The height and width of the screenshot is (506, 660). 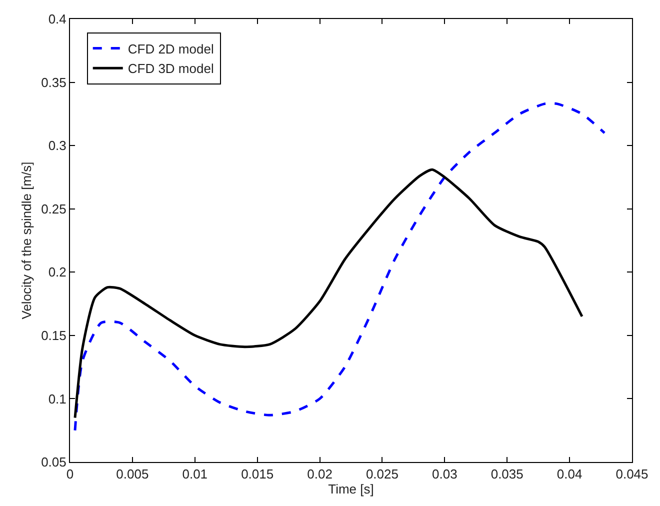 What do you see at coordinates (57, 272) in the screenshot?
I see `y-tick-label: 0.2` at bounding box center [57, 272].